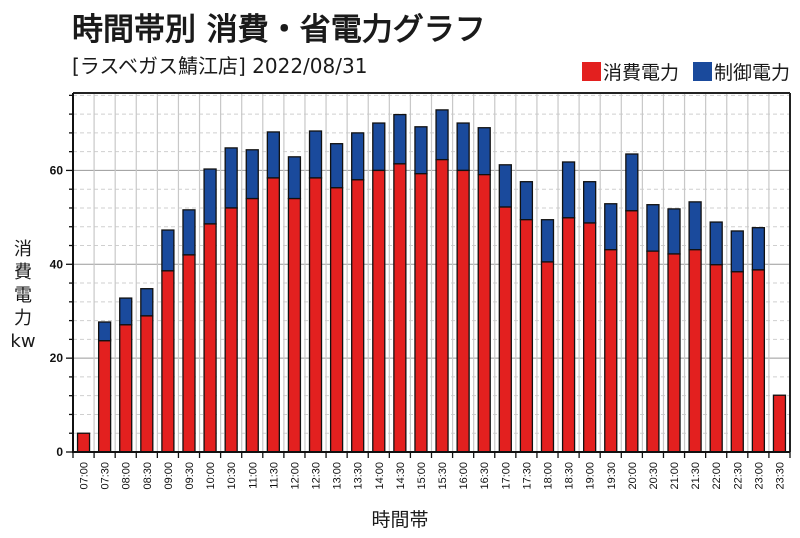 Image resolution: width=800 pixels, height=538 pixels. Describe the element at coordinates (400, 139) in the screenshot. I see `bar-control-14:30` at that location.